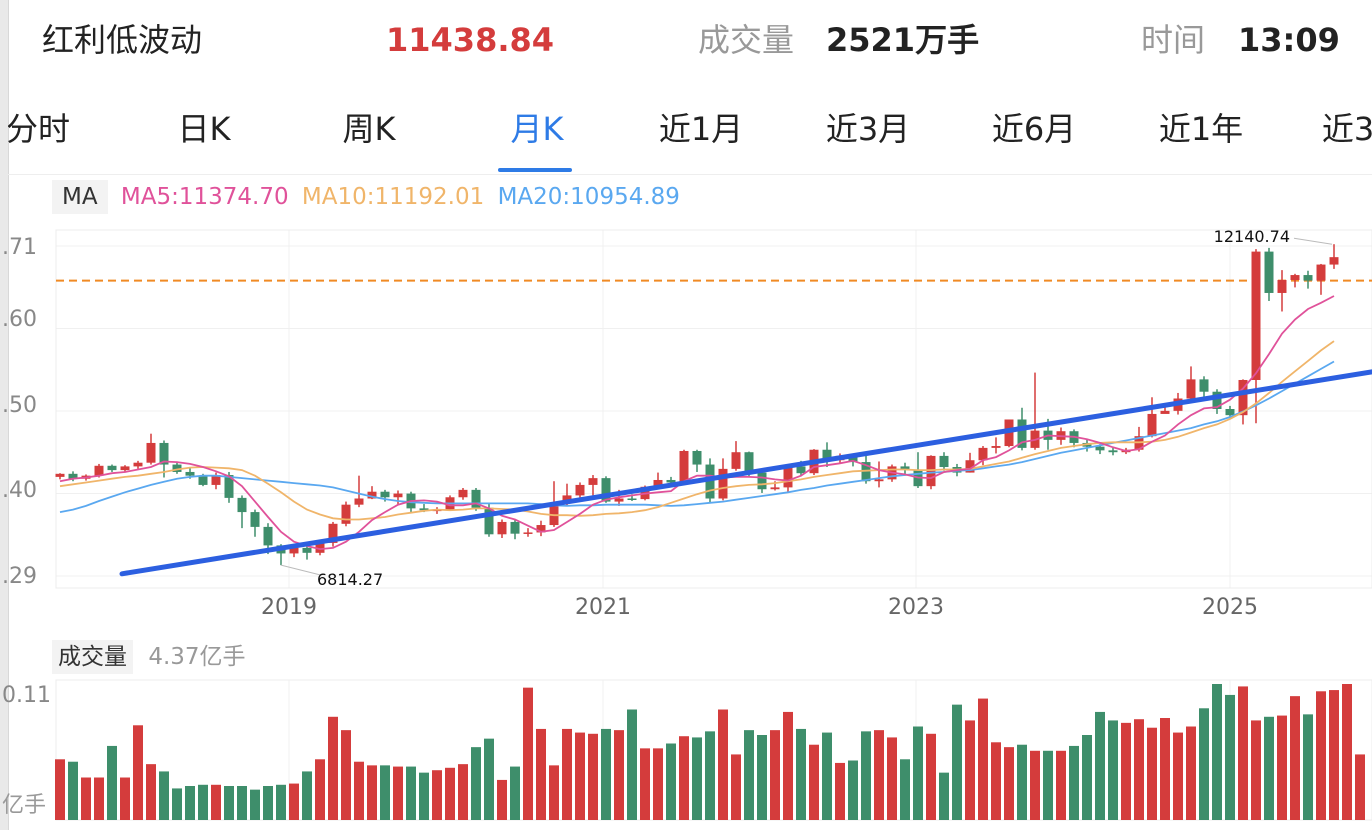  I want to click on tab-daily-k: 日K, so click(204, 129).